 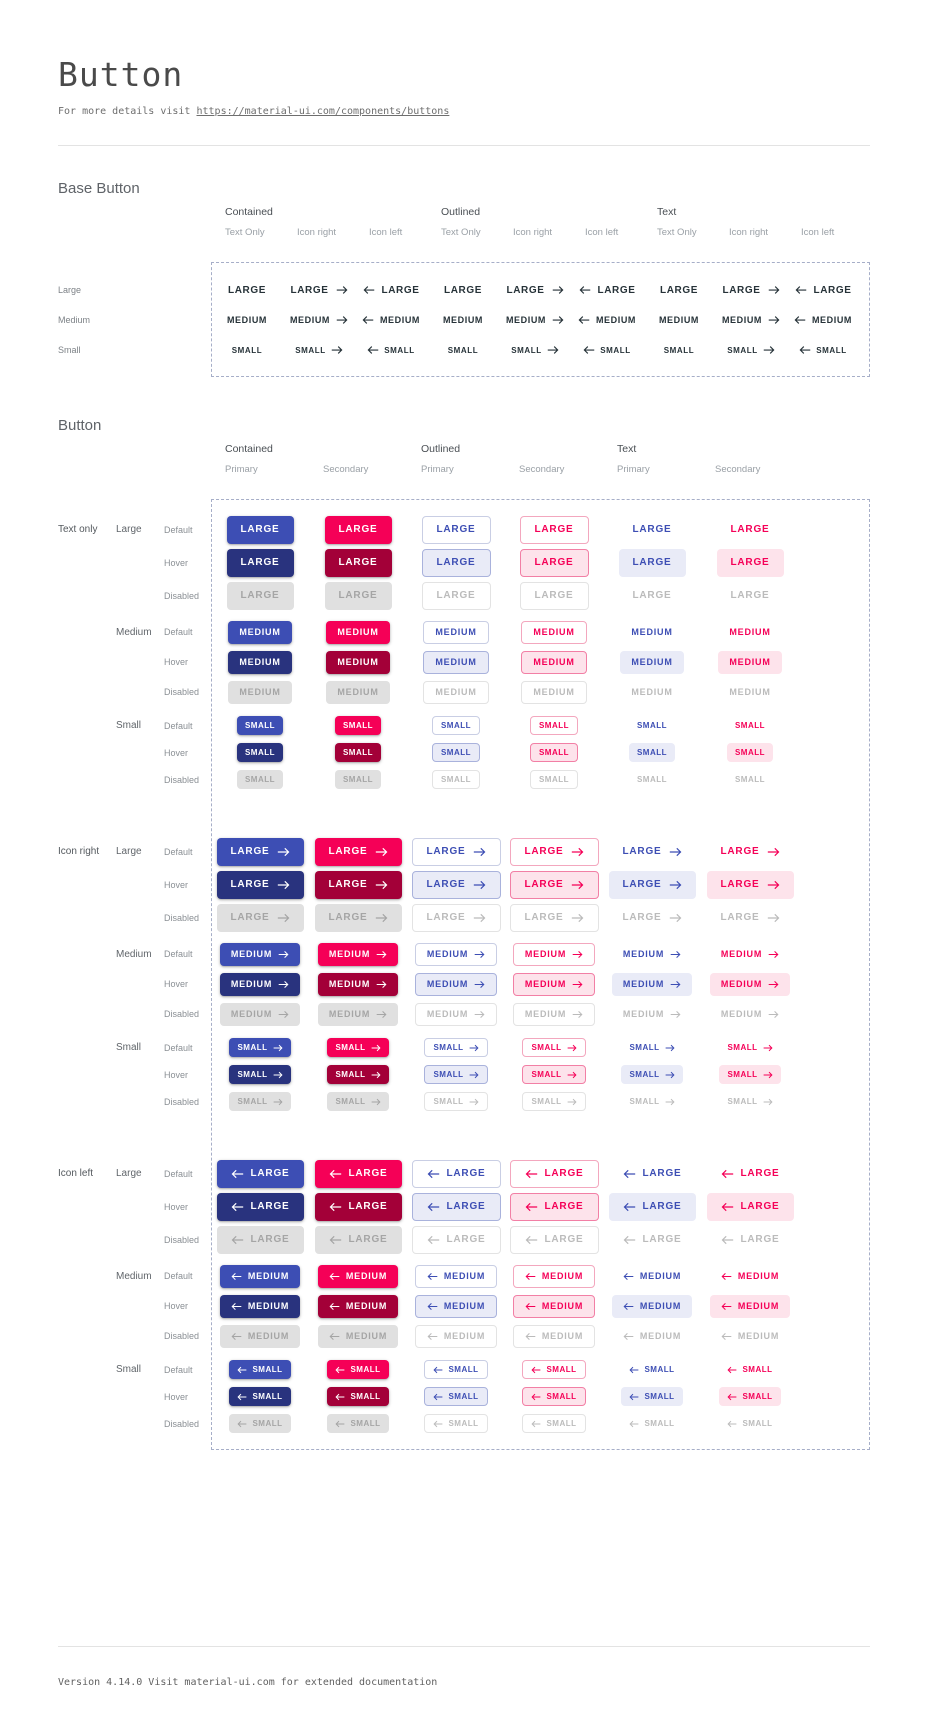 I want to click on outlined-secondary-small-hover-button: SMALL, so click(x=554, y=1074).